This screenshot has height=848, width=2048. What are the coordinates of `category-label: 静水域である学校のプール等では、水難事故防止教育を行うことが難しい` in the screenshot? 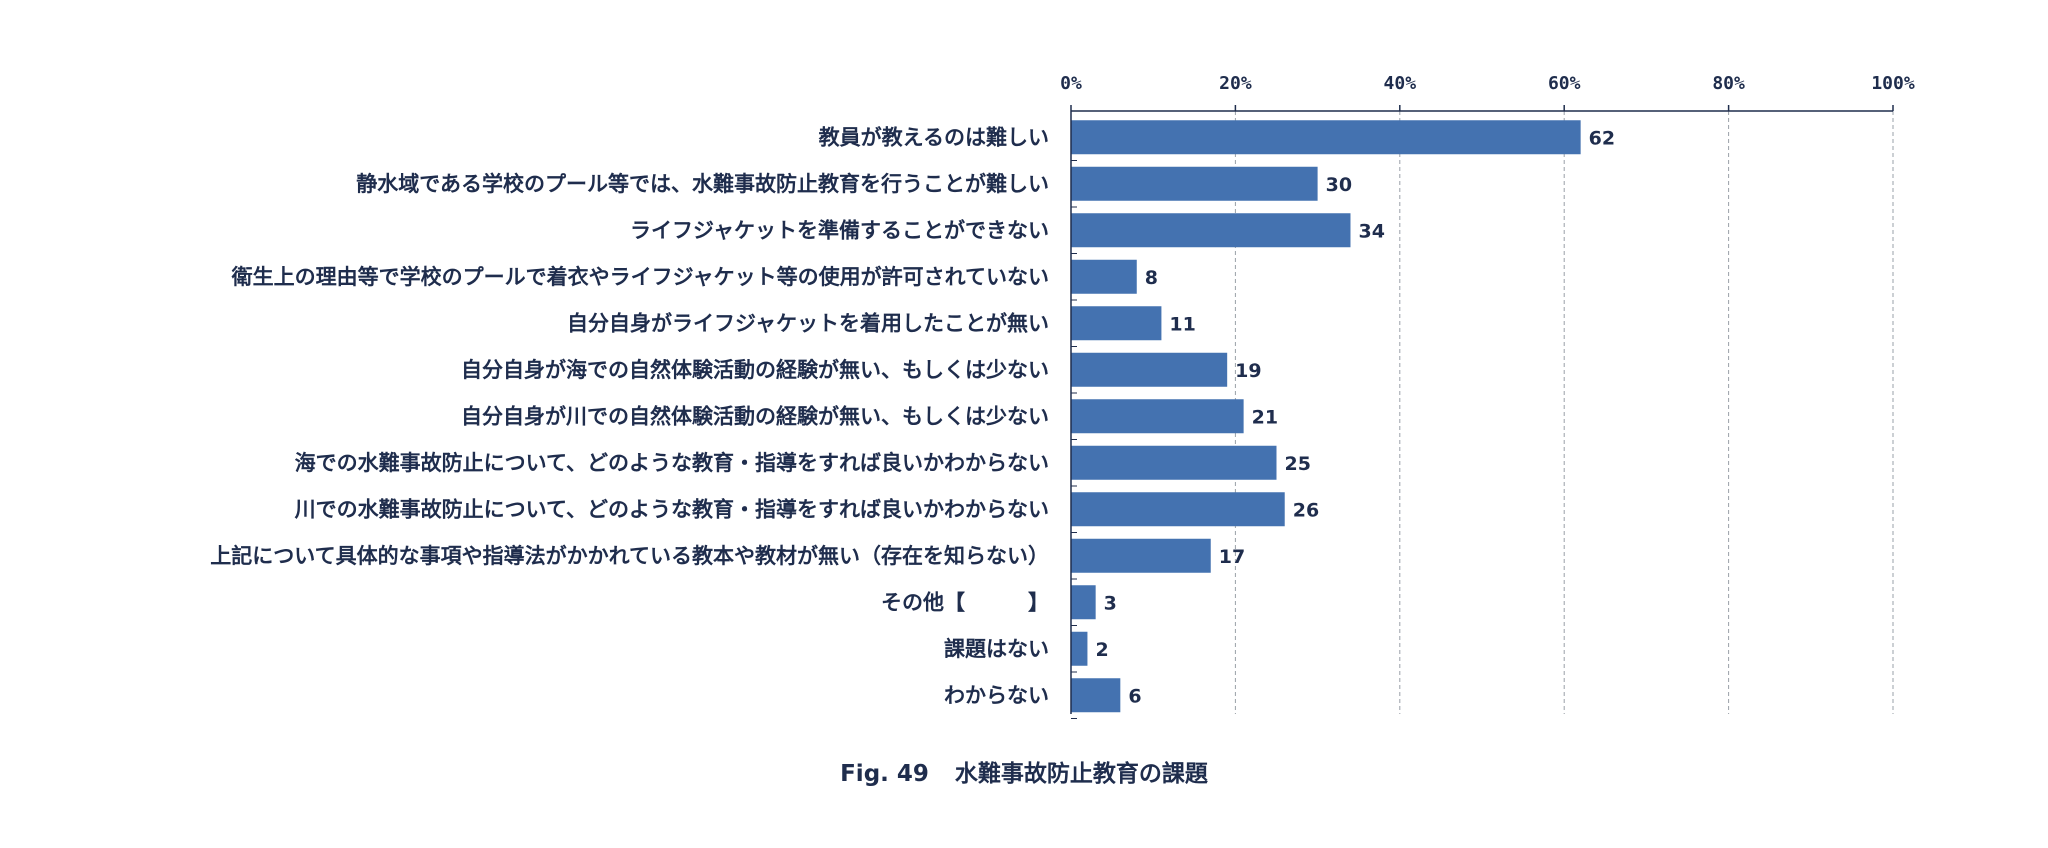 It's located at (702, 184).